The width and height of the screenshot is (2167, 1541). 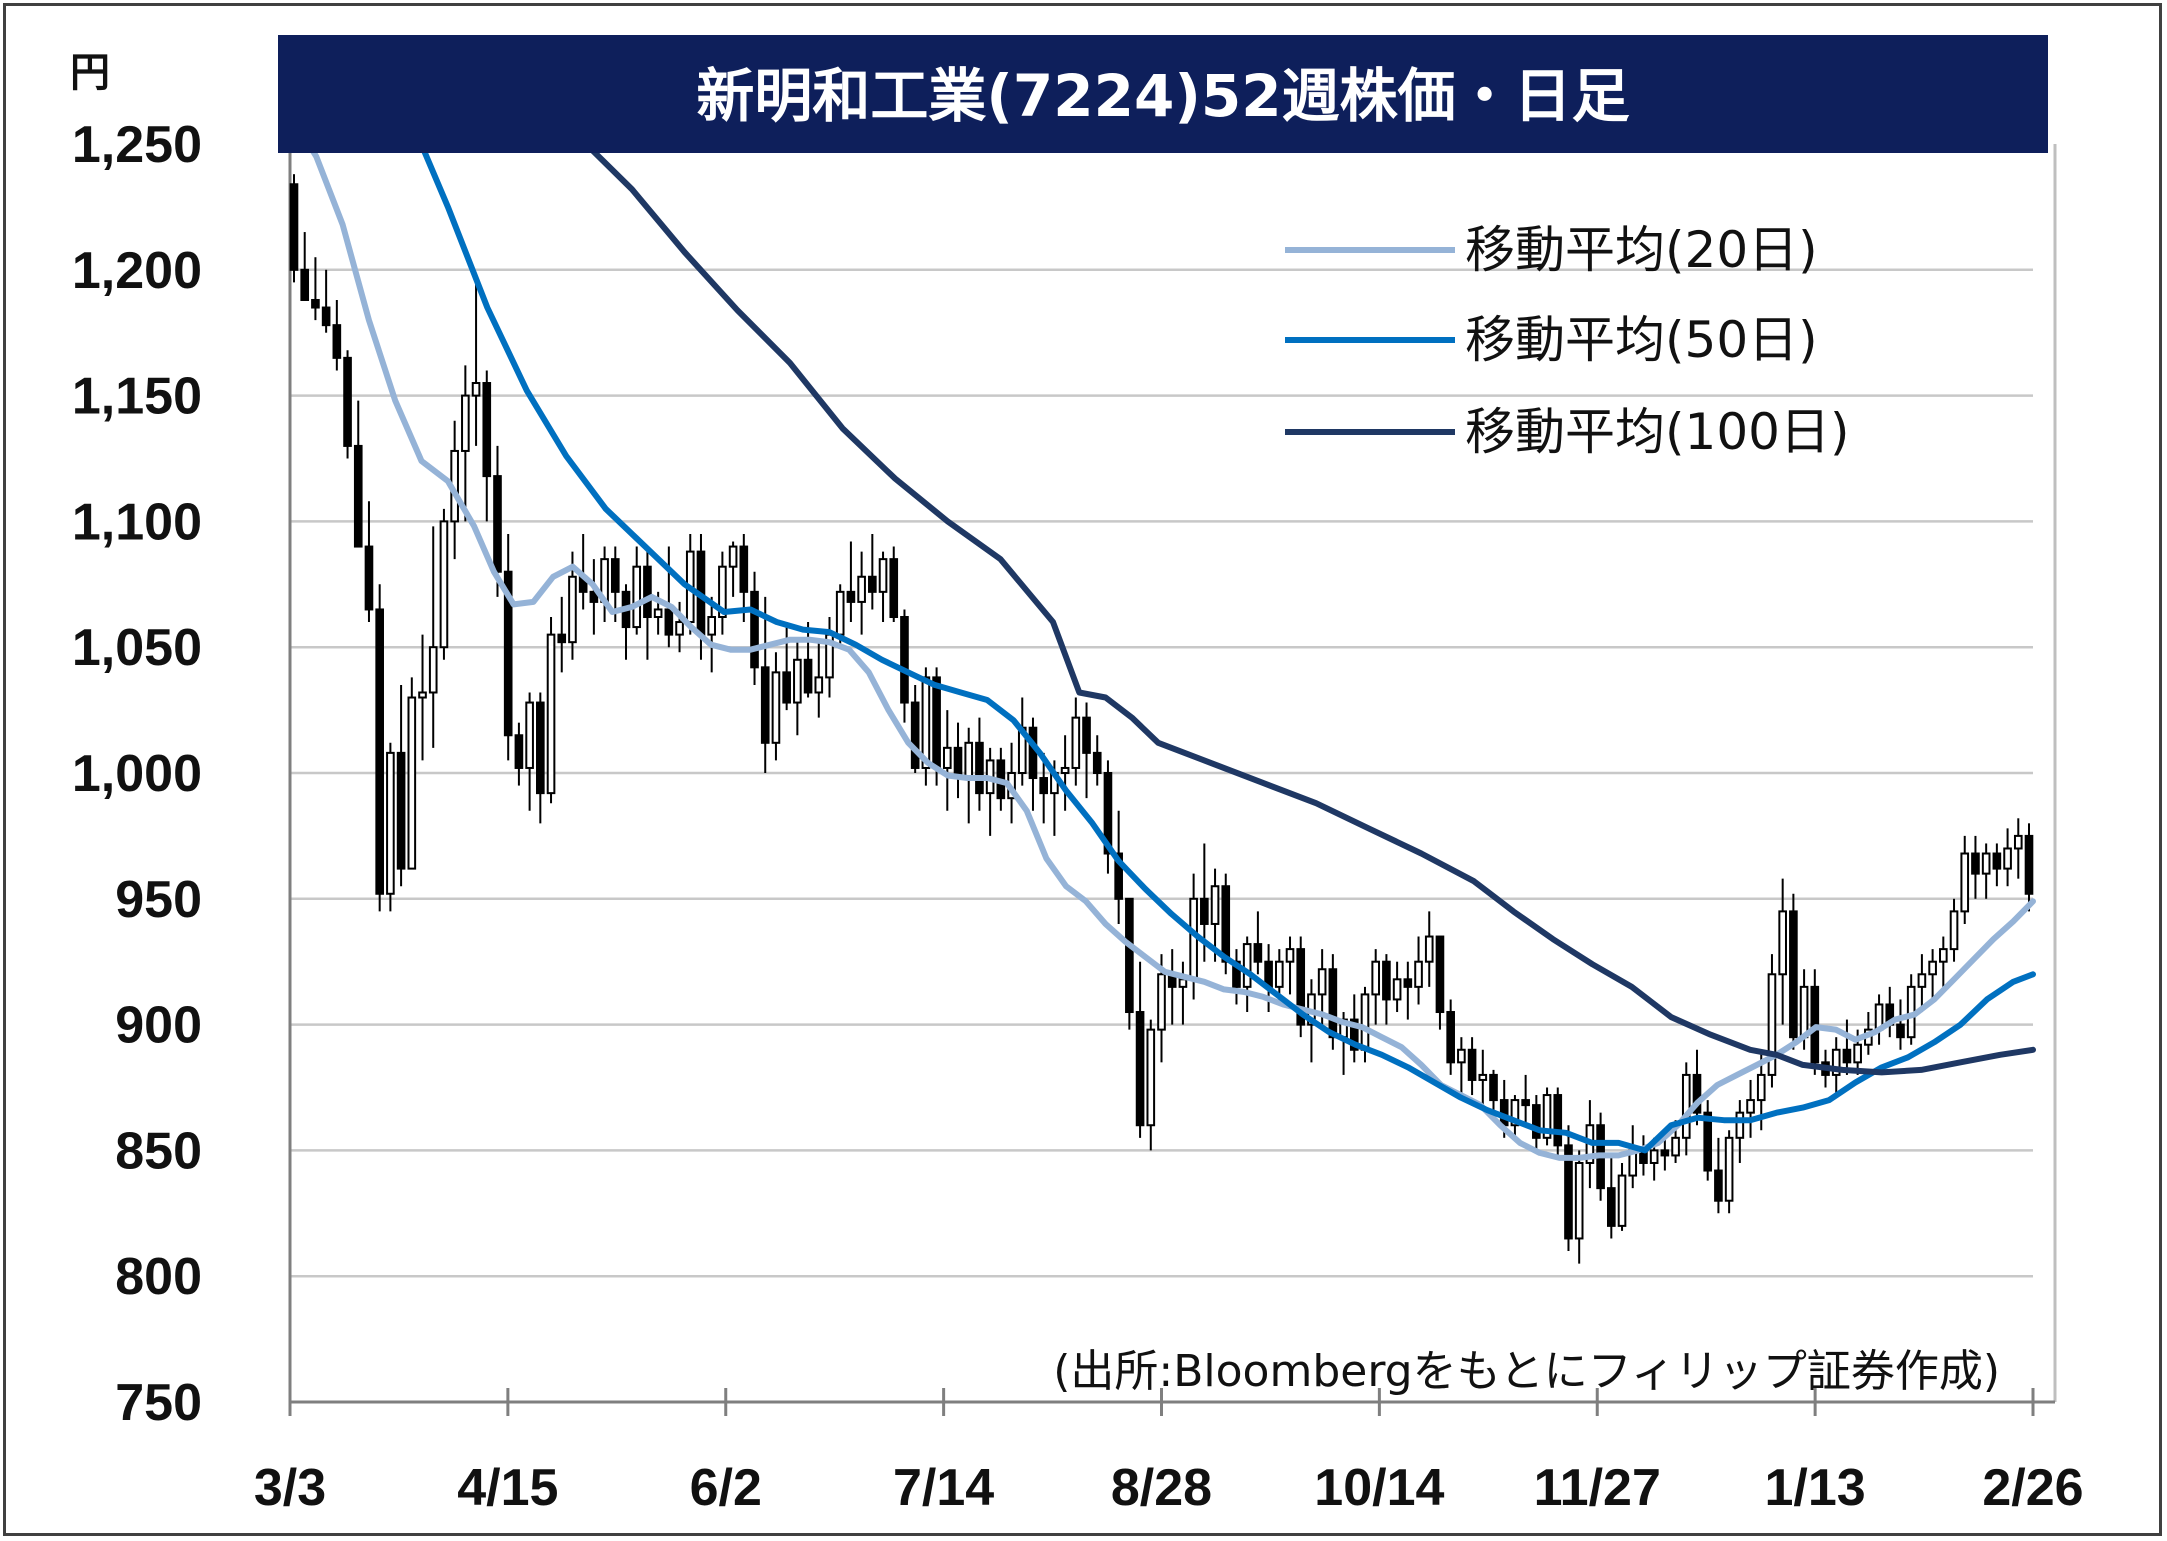 I want to click on x-tick-label: 7/14, so click(x=943, y=1488).